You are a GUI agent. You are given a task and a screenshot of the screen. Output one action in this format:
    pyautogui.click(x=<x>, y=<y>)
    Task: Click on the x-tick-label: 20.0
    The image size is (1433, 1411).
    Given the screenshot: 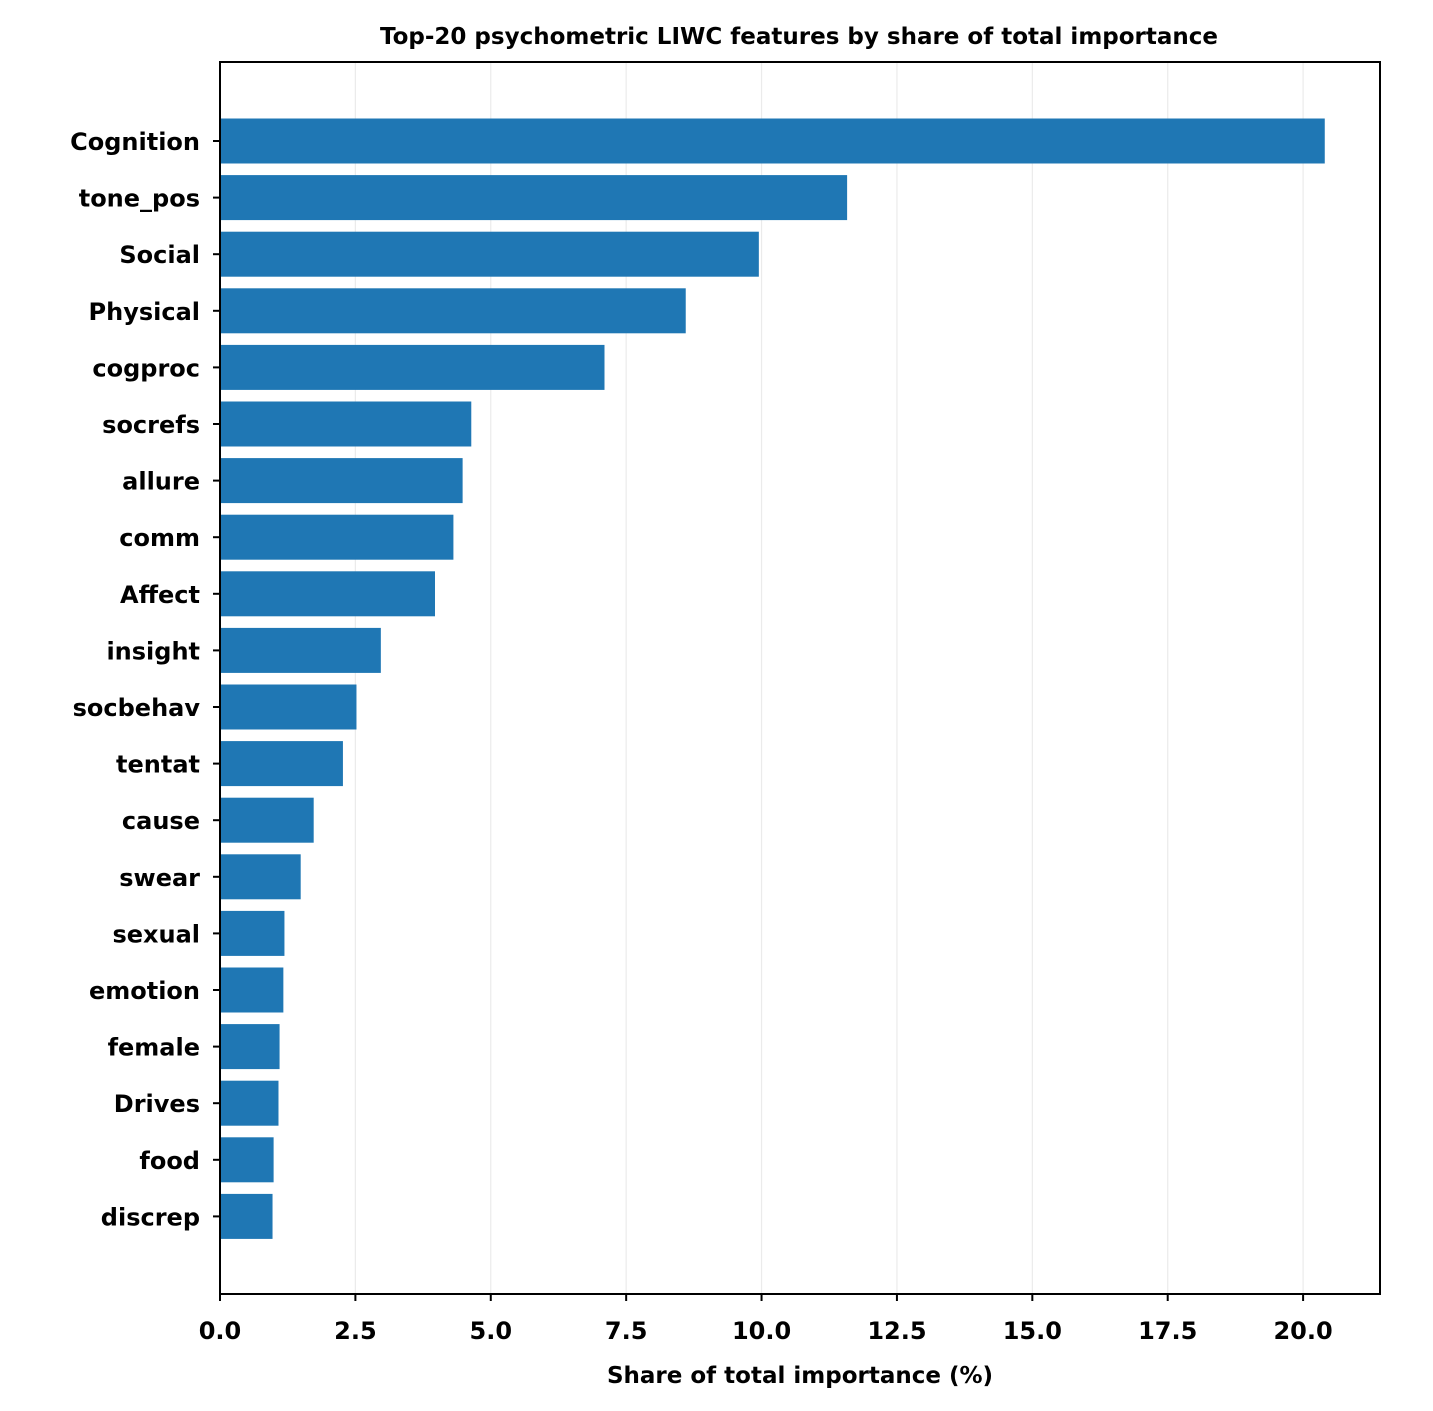 What is the action you would take?
    pyautogui.click(x=1302, y=1331)
    